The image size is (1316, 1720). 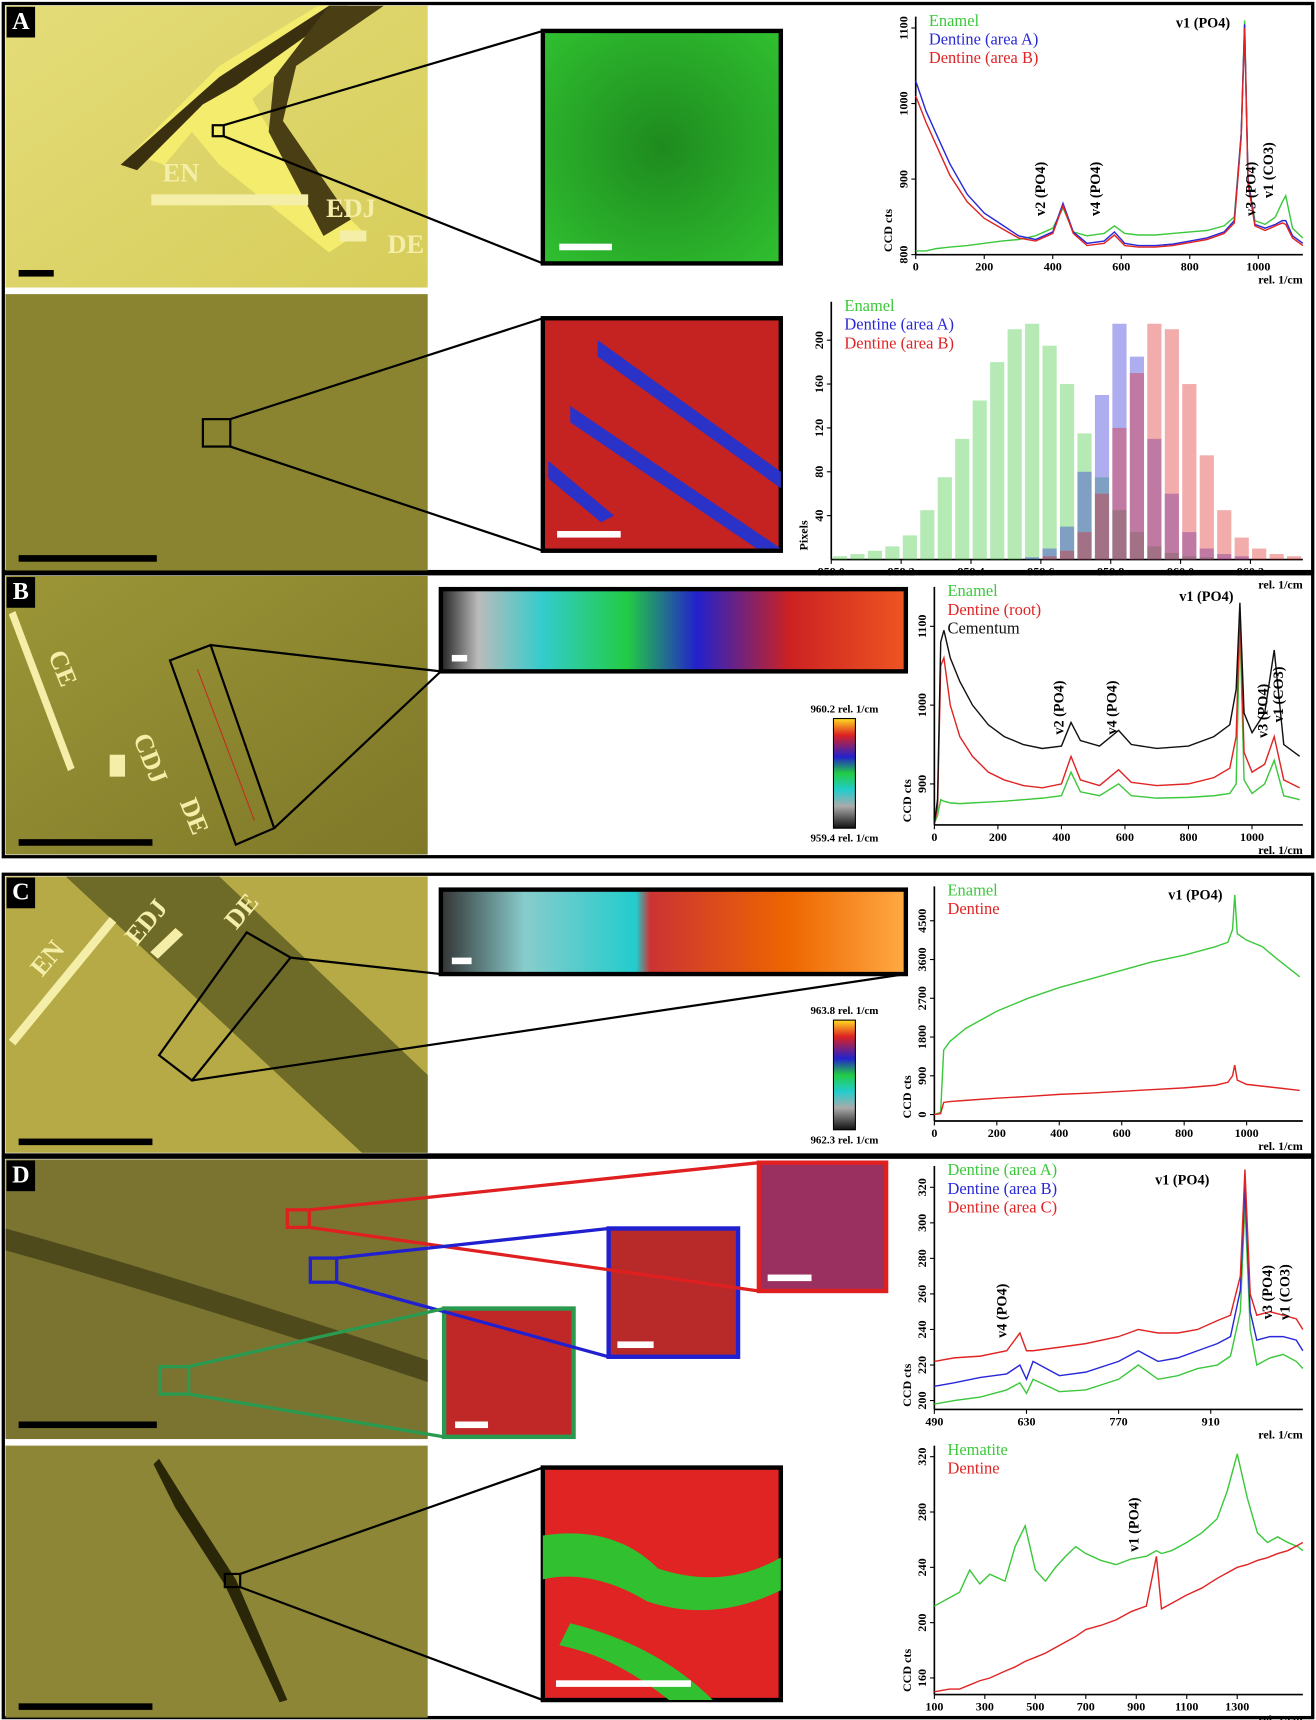 What do you see at coordinates (1003, 1188) in the screenshot?
I see `legend-entry: Dentine (area B)` at bounding box center [1003, 1188].